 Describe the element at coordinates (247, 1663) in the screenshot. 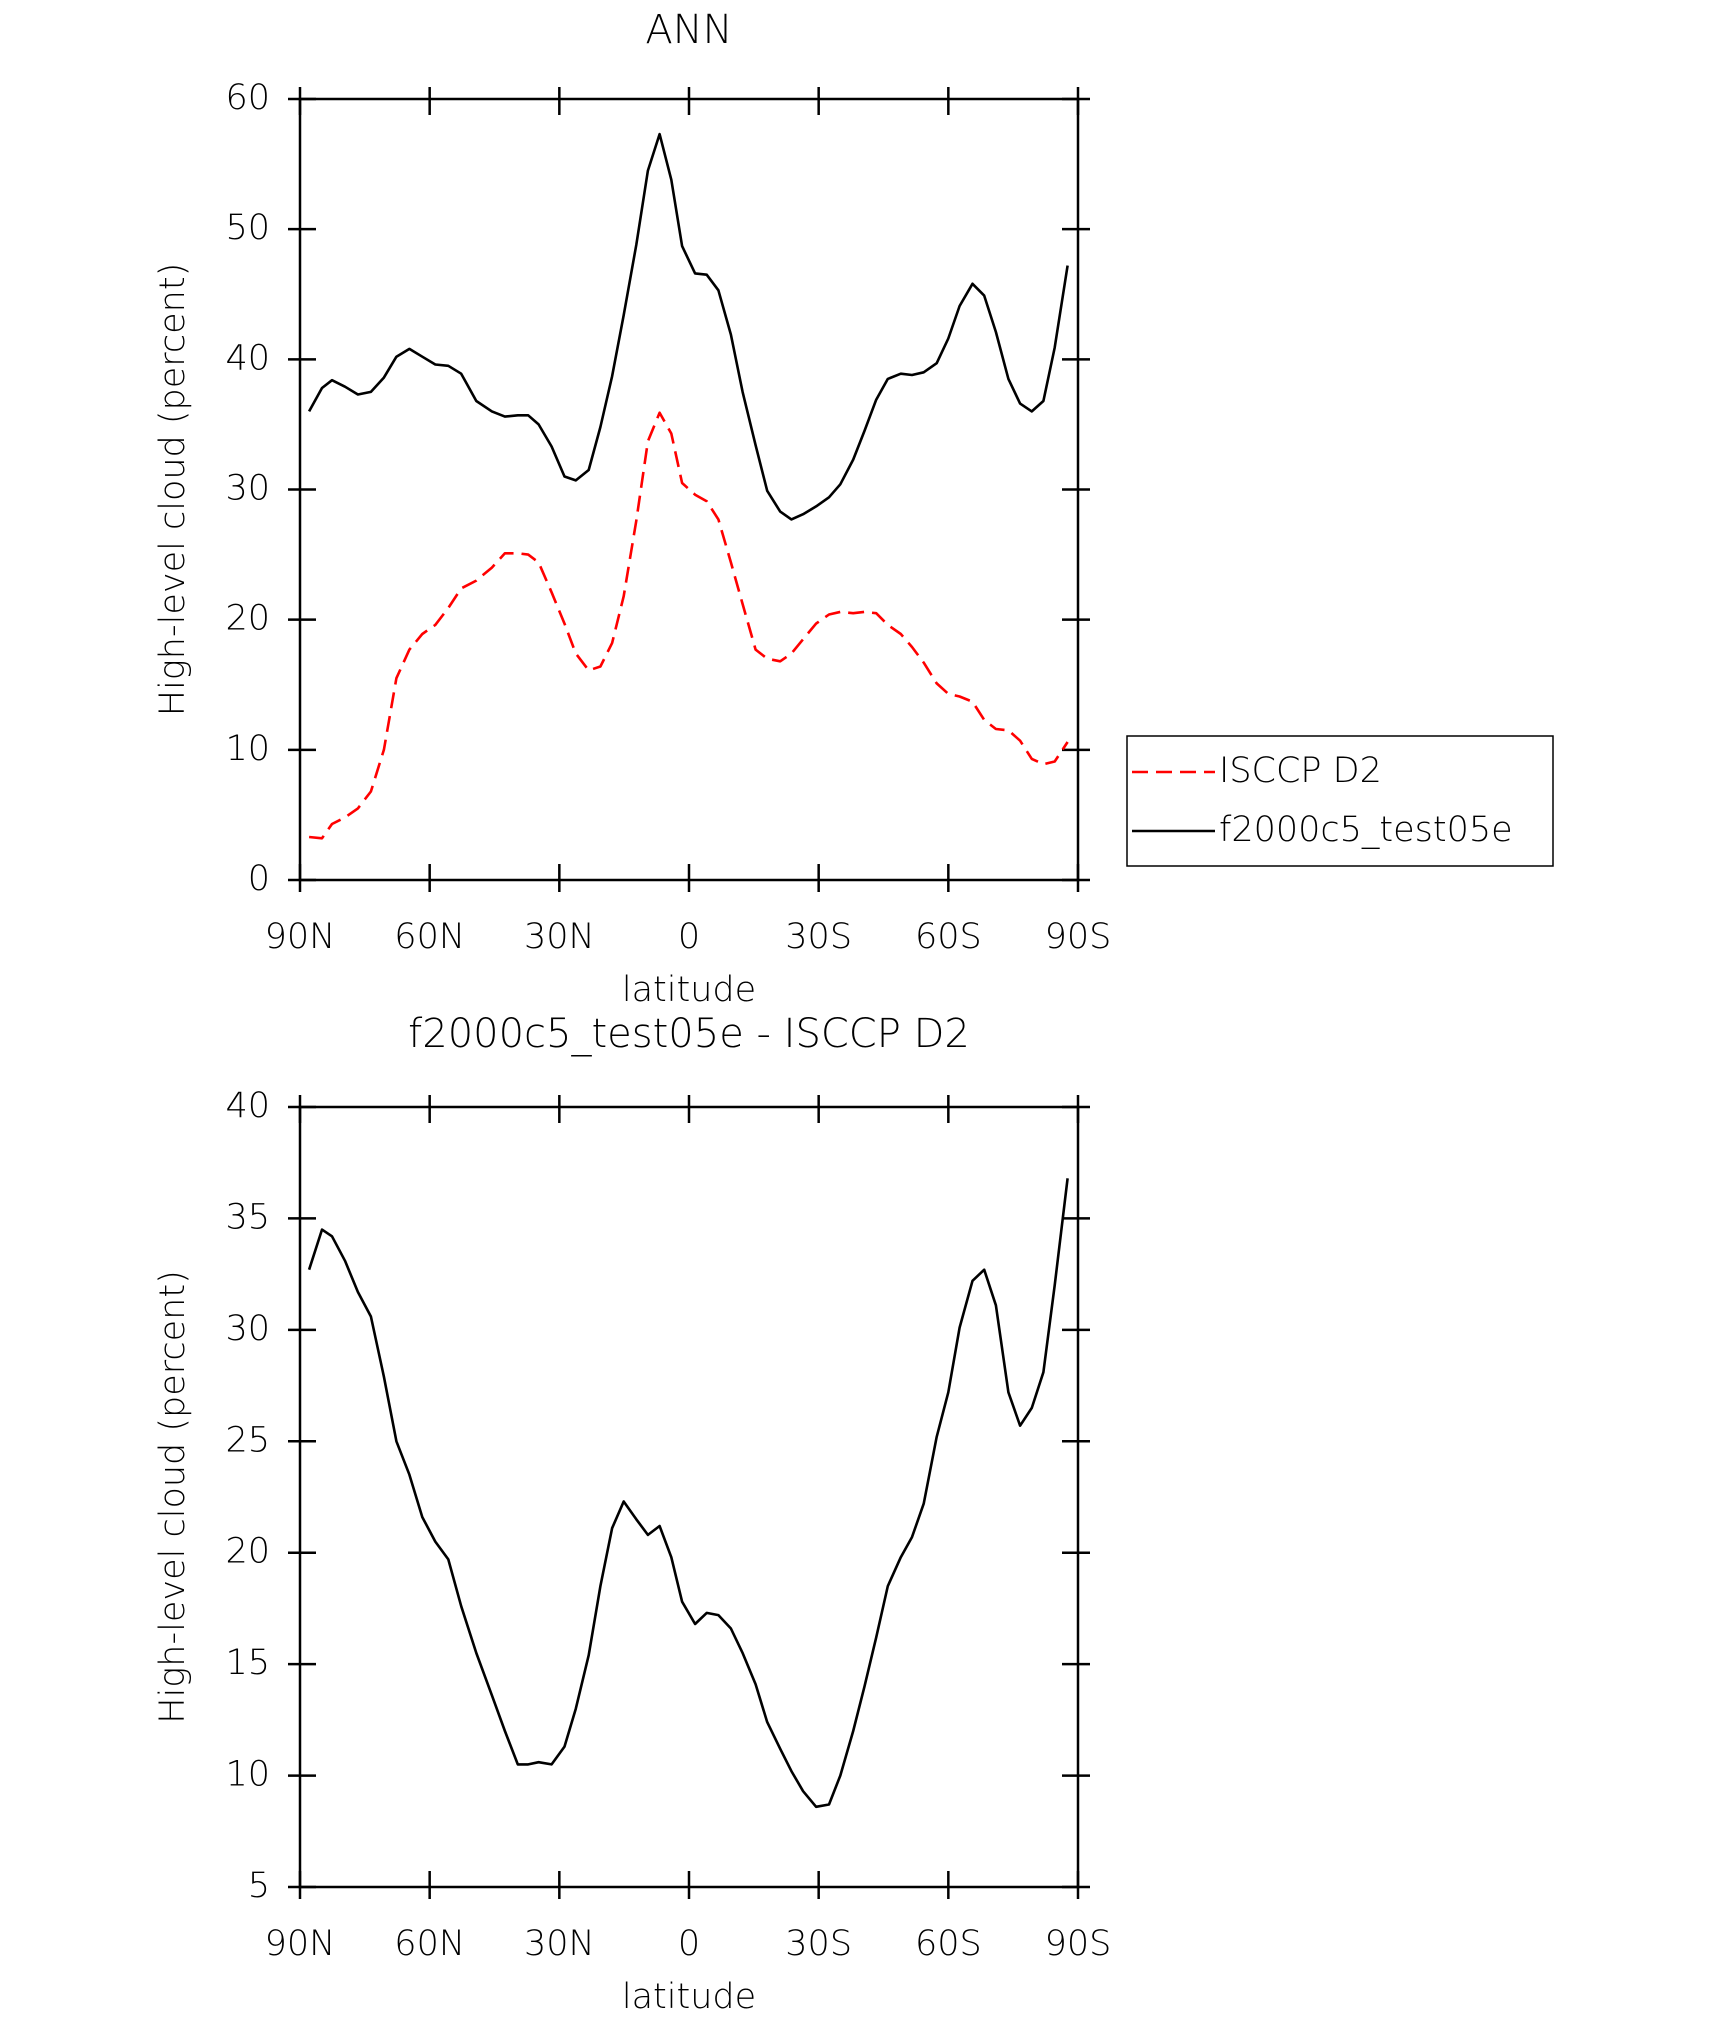

I see `y-tick-label: 15` at that location.